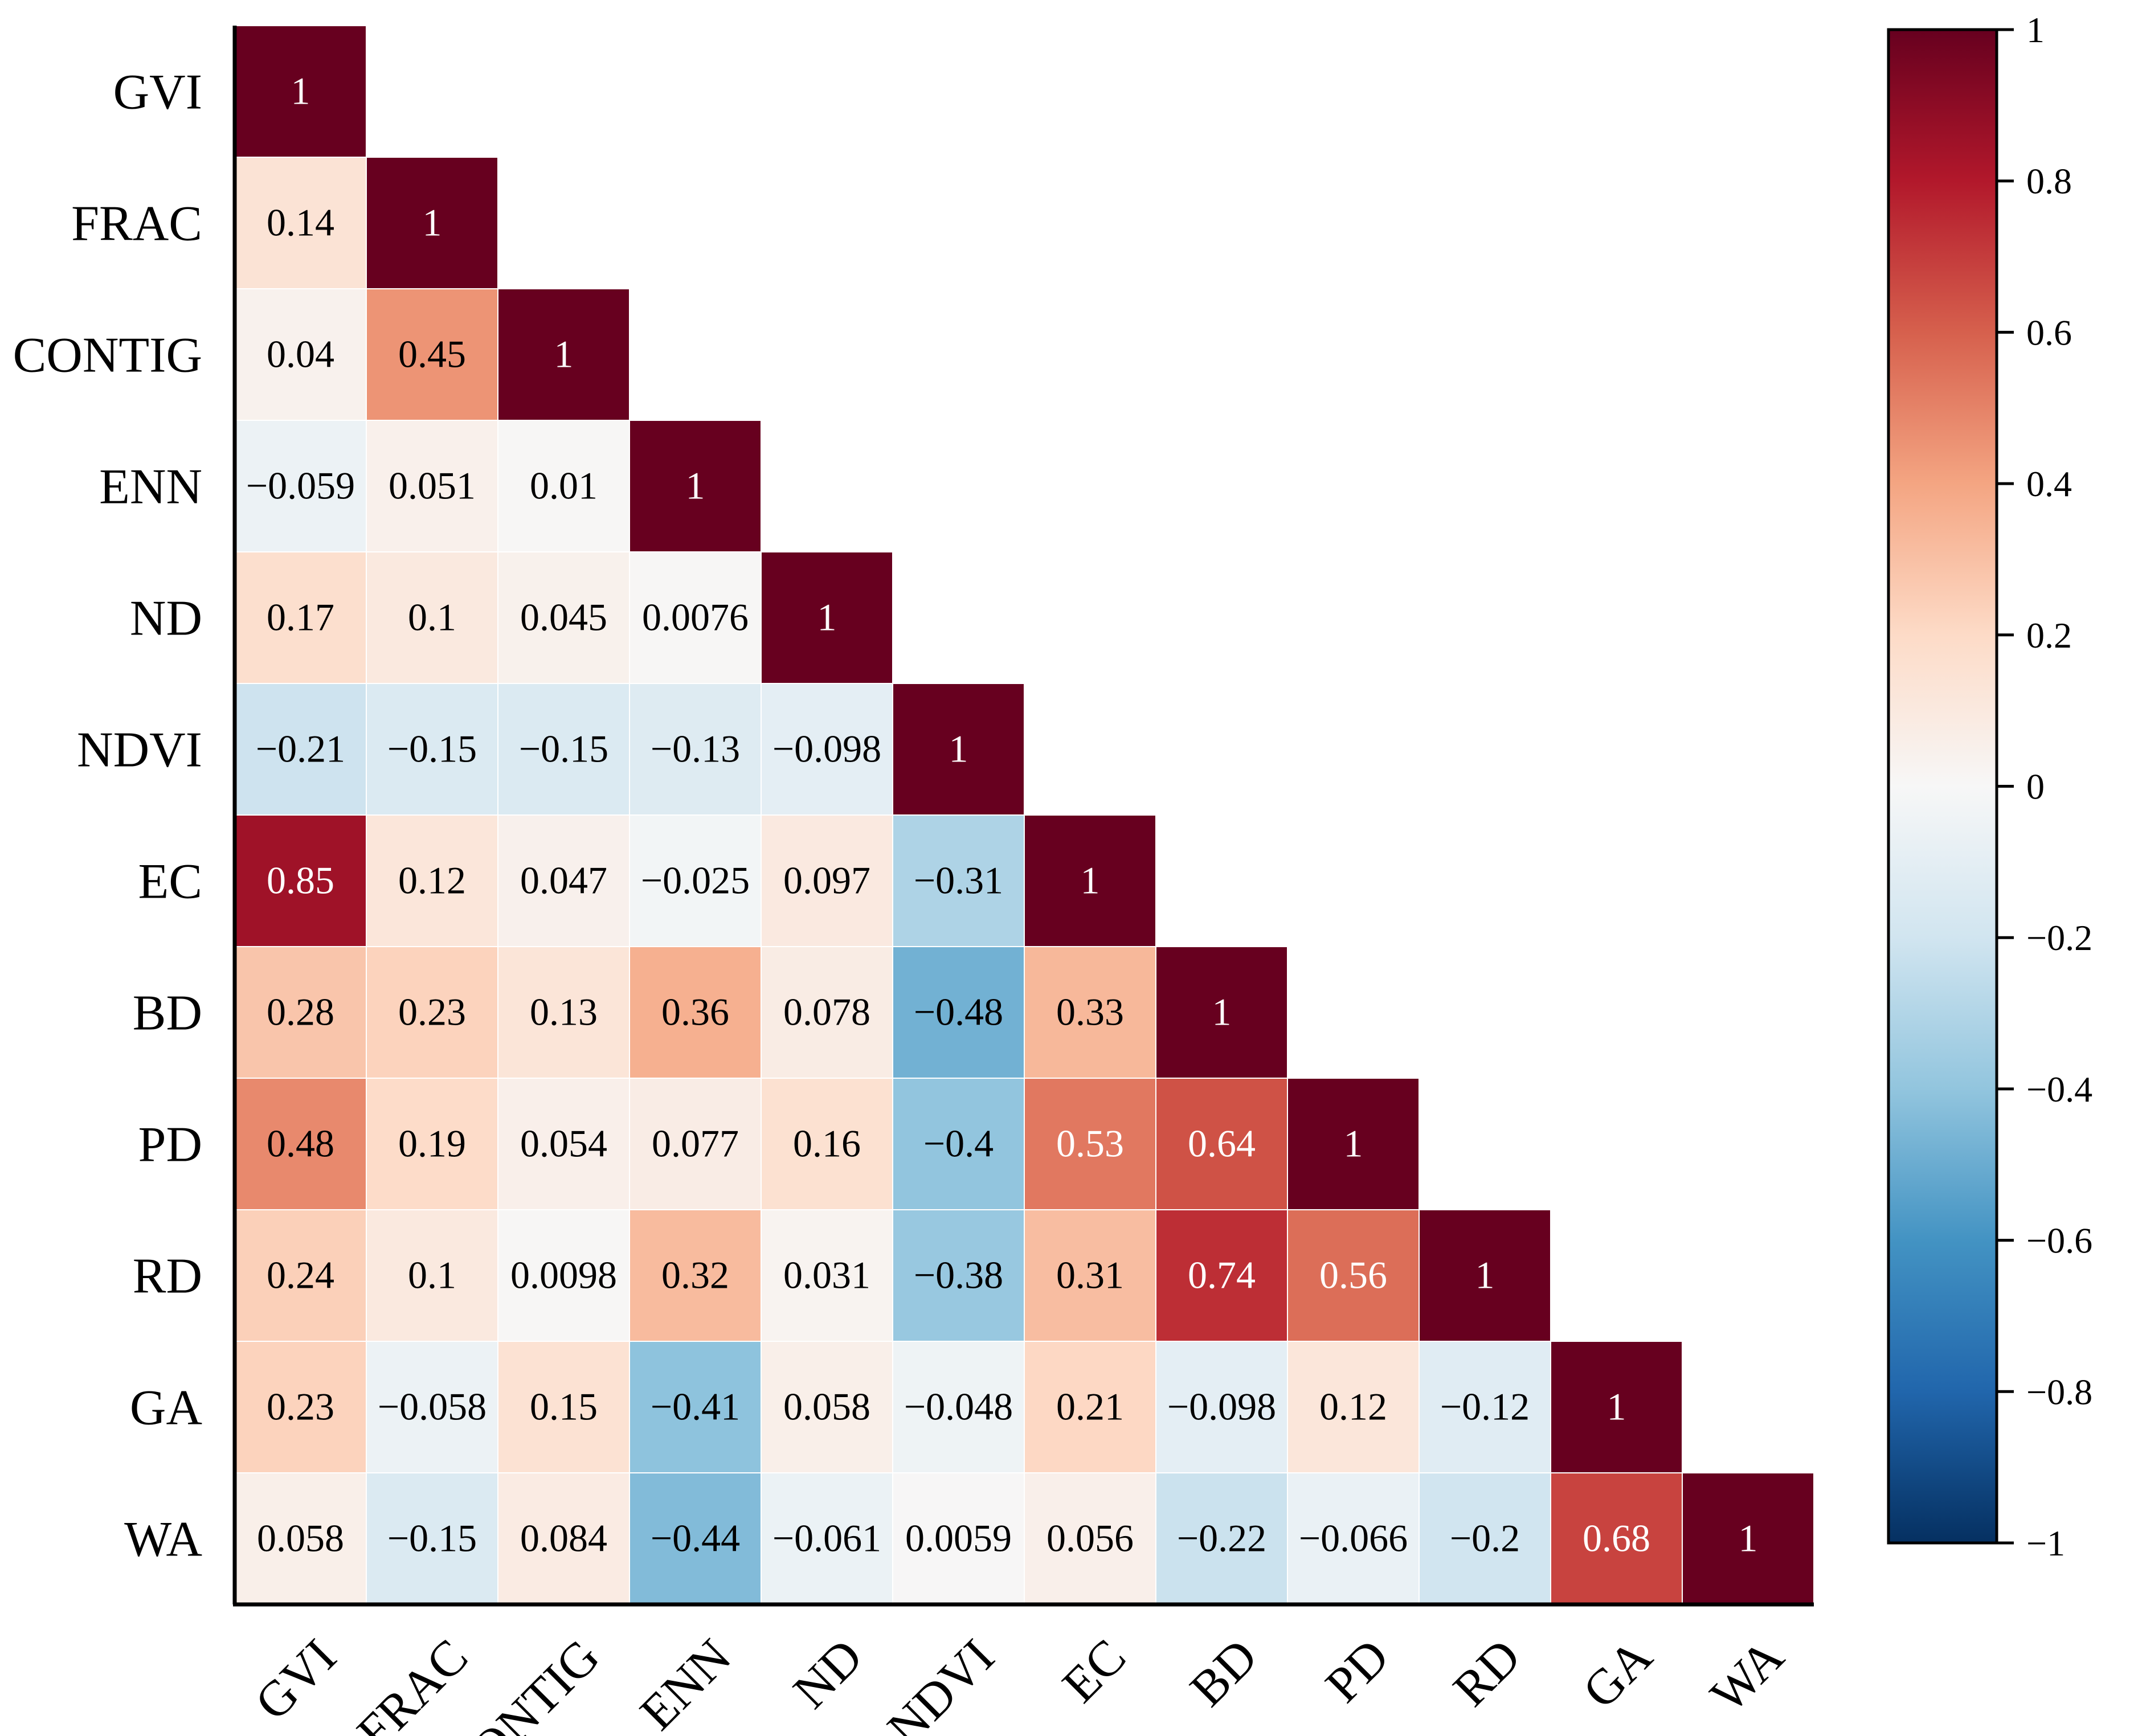  I want to click on row-label-bd: BD, so click(167, 1013).